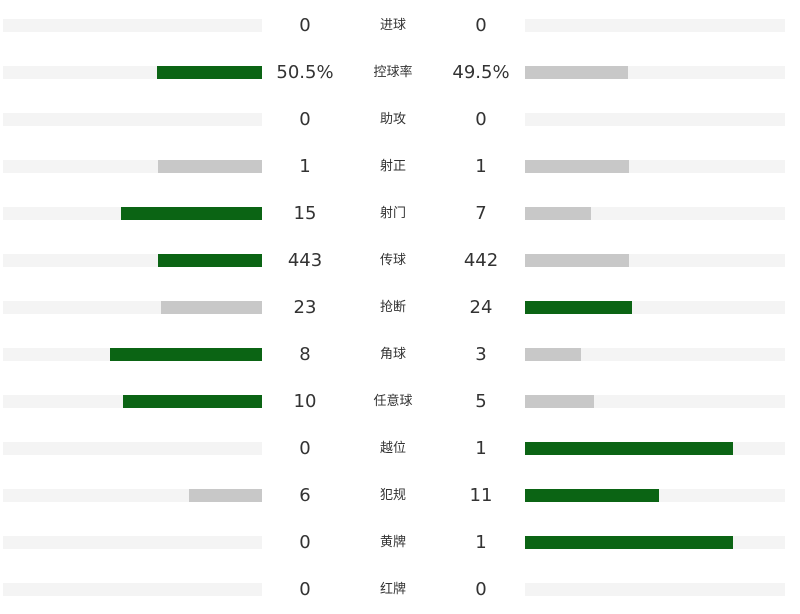 This screenshot has height=614, width=800. I want to click on away-value: 49.5%, so click(481, 72).